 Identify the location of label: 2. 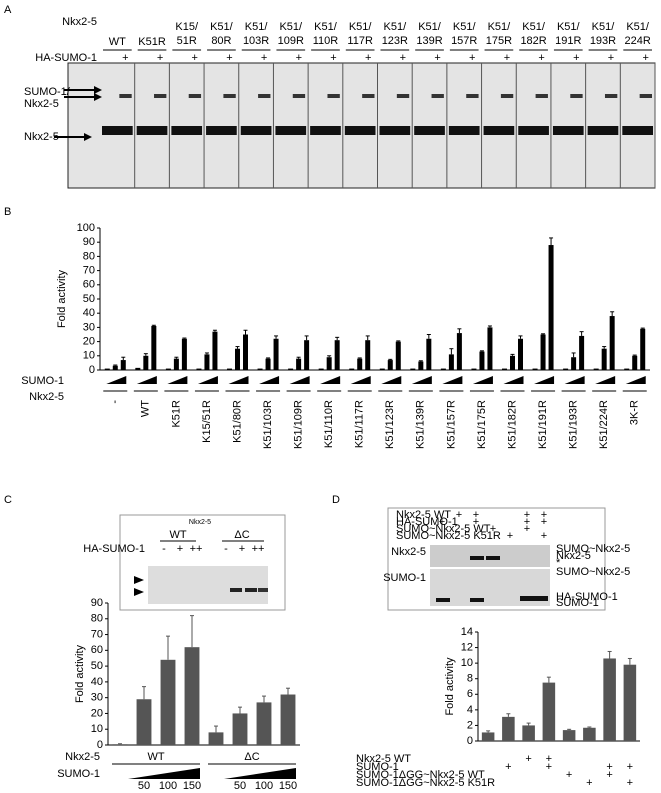
(470, 725).